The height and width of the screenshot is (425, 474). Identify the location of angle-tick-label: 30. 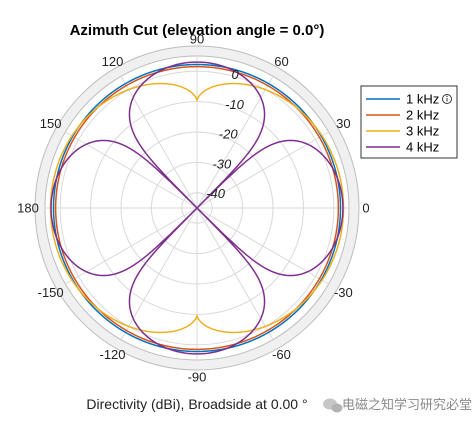
(343, 123).